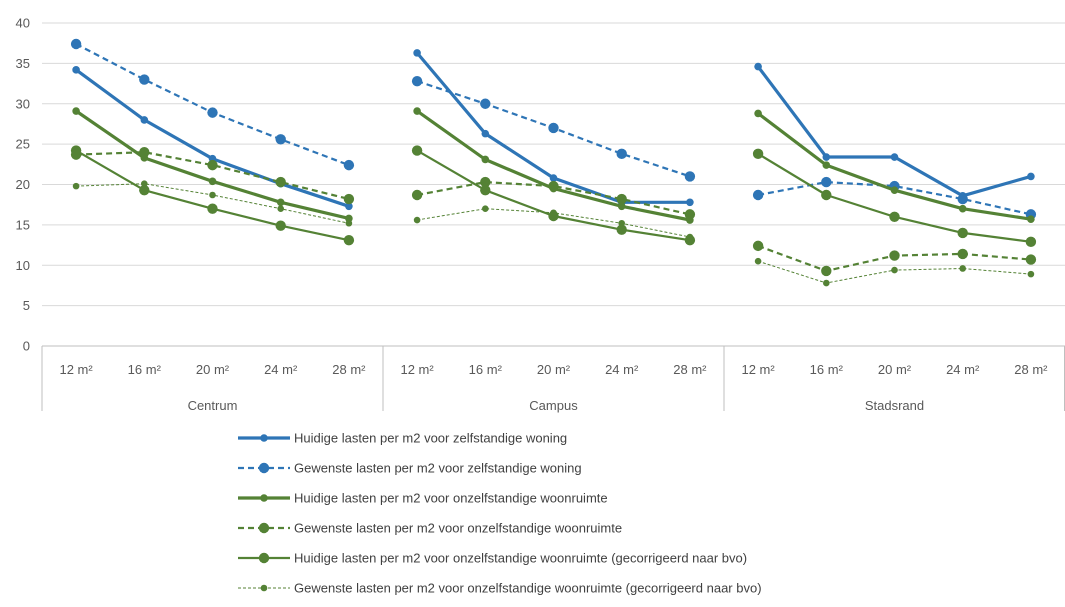 The width and height of the screenshot is (1065, 607). Describe the element at coordinates (26, 305) in the screenshot. I see `y-tick-label: 5` at that location.